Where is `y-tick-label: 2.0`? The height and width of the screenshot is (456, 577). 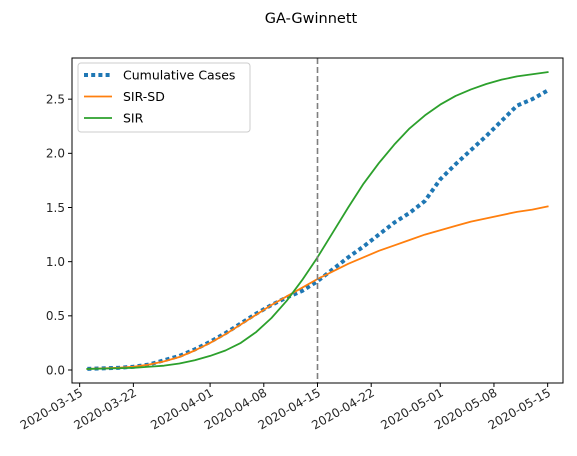 y-tick-label: 2.0 is located at coordinates (55, 154).